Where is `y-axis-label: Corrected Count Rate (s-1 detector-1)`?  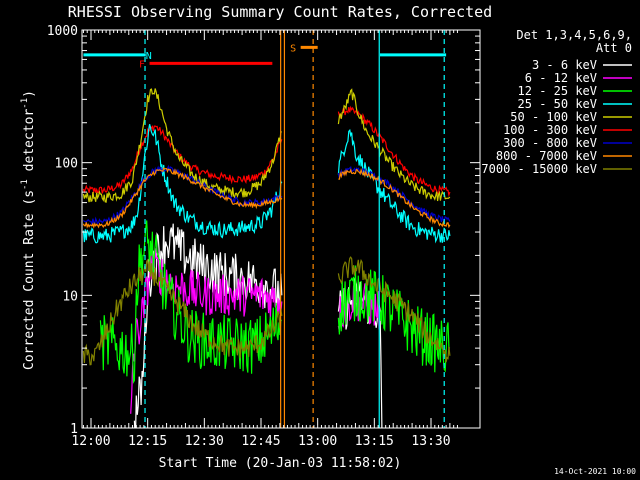 y-axis-label: Corrected Count Rate (s-1 detector-1) is located at coordinates (28, 230).